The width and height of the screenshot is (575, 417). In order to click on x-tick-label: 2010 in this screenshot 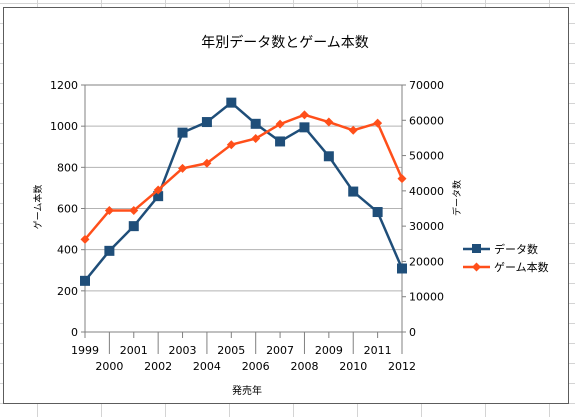, I will do `click(353, 366)`.